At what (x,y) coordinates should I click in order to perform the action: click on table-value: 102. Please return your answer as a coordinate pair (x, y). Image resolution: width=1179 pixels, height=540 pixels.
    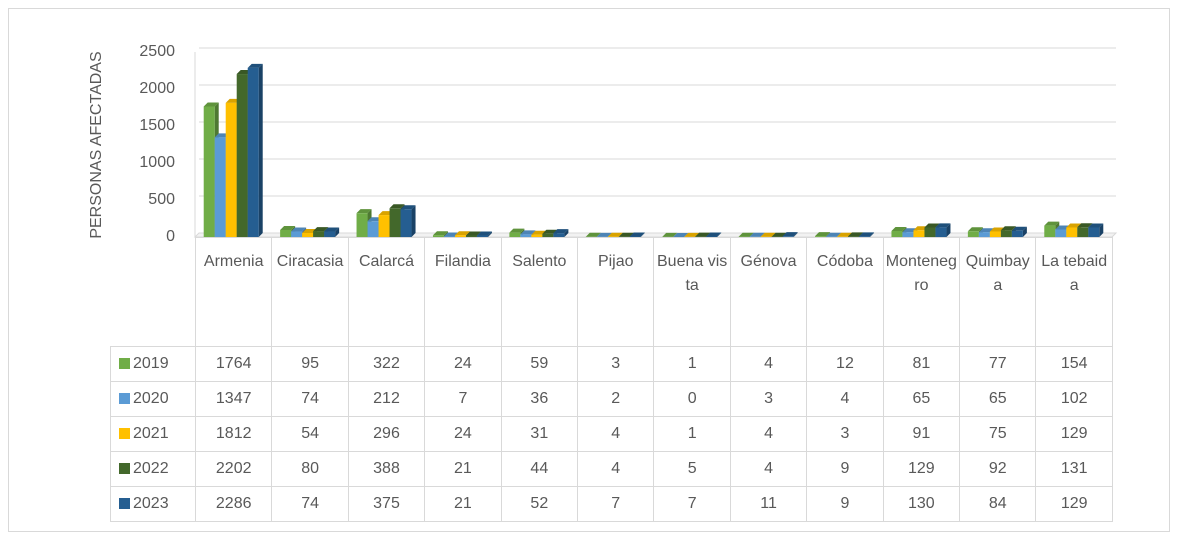
    Looking at the image, I should click on (1074, 399).